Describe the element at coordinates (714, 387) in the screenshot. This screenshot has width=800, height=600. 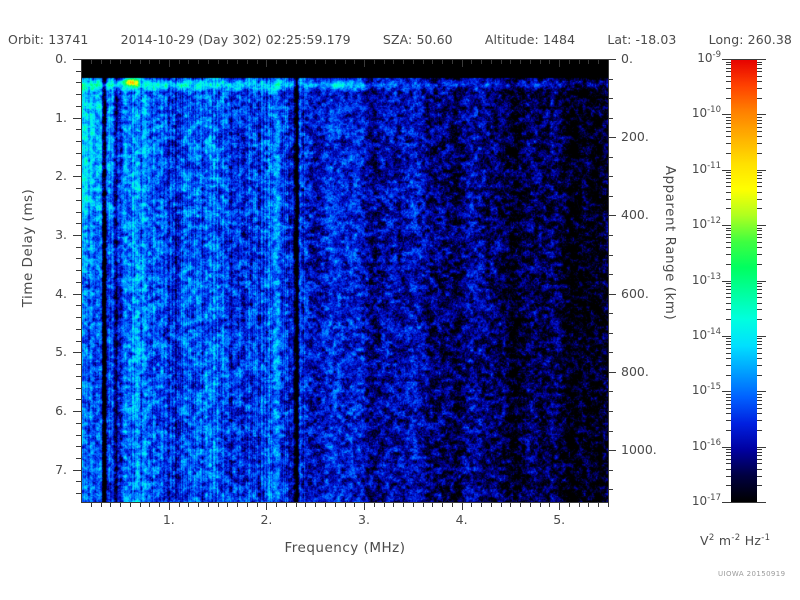
I see `colorbar-tick-exponent: -15` at that location.